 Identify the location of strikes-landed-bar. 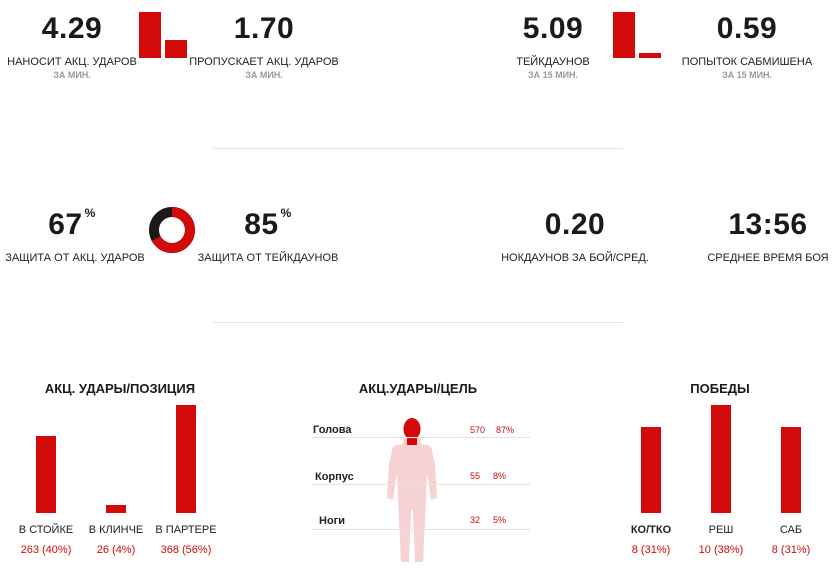
(150, 35).